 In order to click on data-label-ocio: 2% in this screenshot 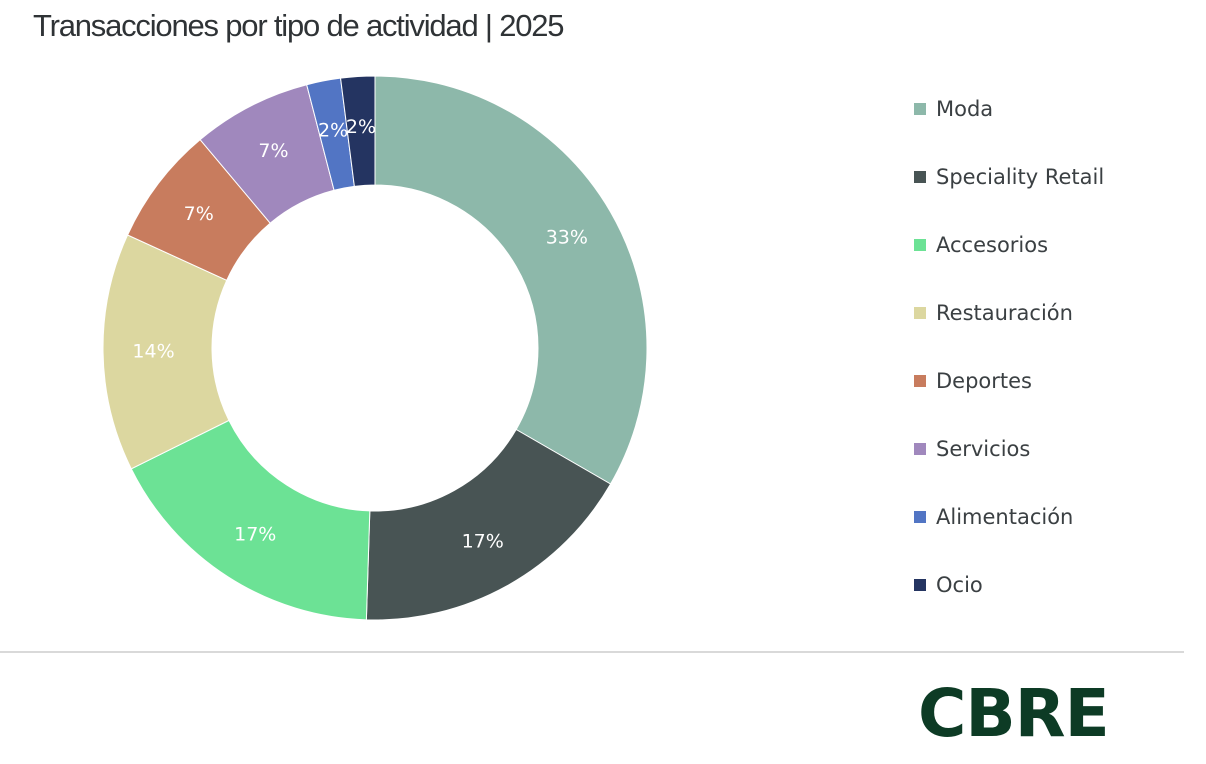, I will do `click(361, 127)`.